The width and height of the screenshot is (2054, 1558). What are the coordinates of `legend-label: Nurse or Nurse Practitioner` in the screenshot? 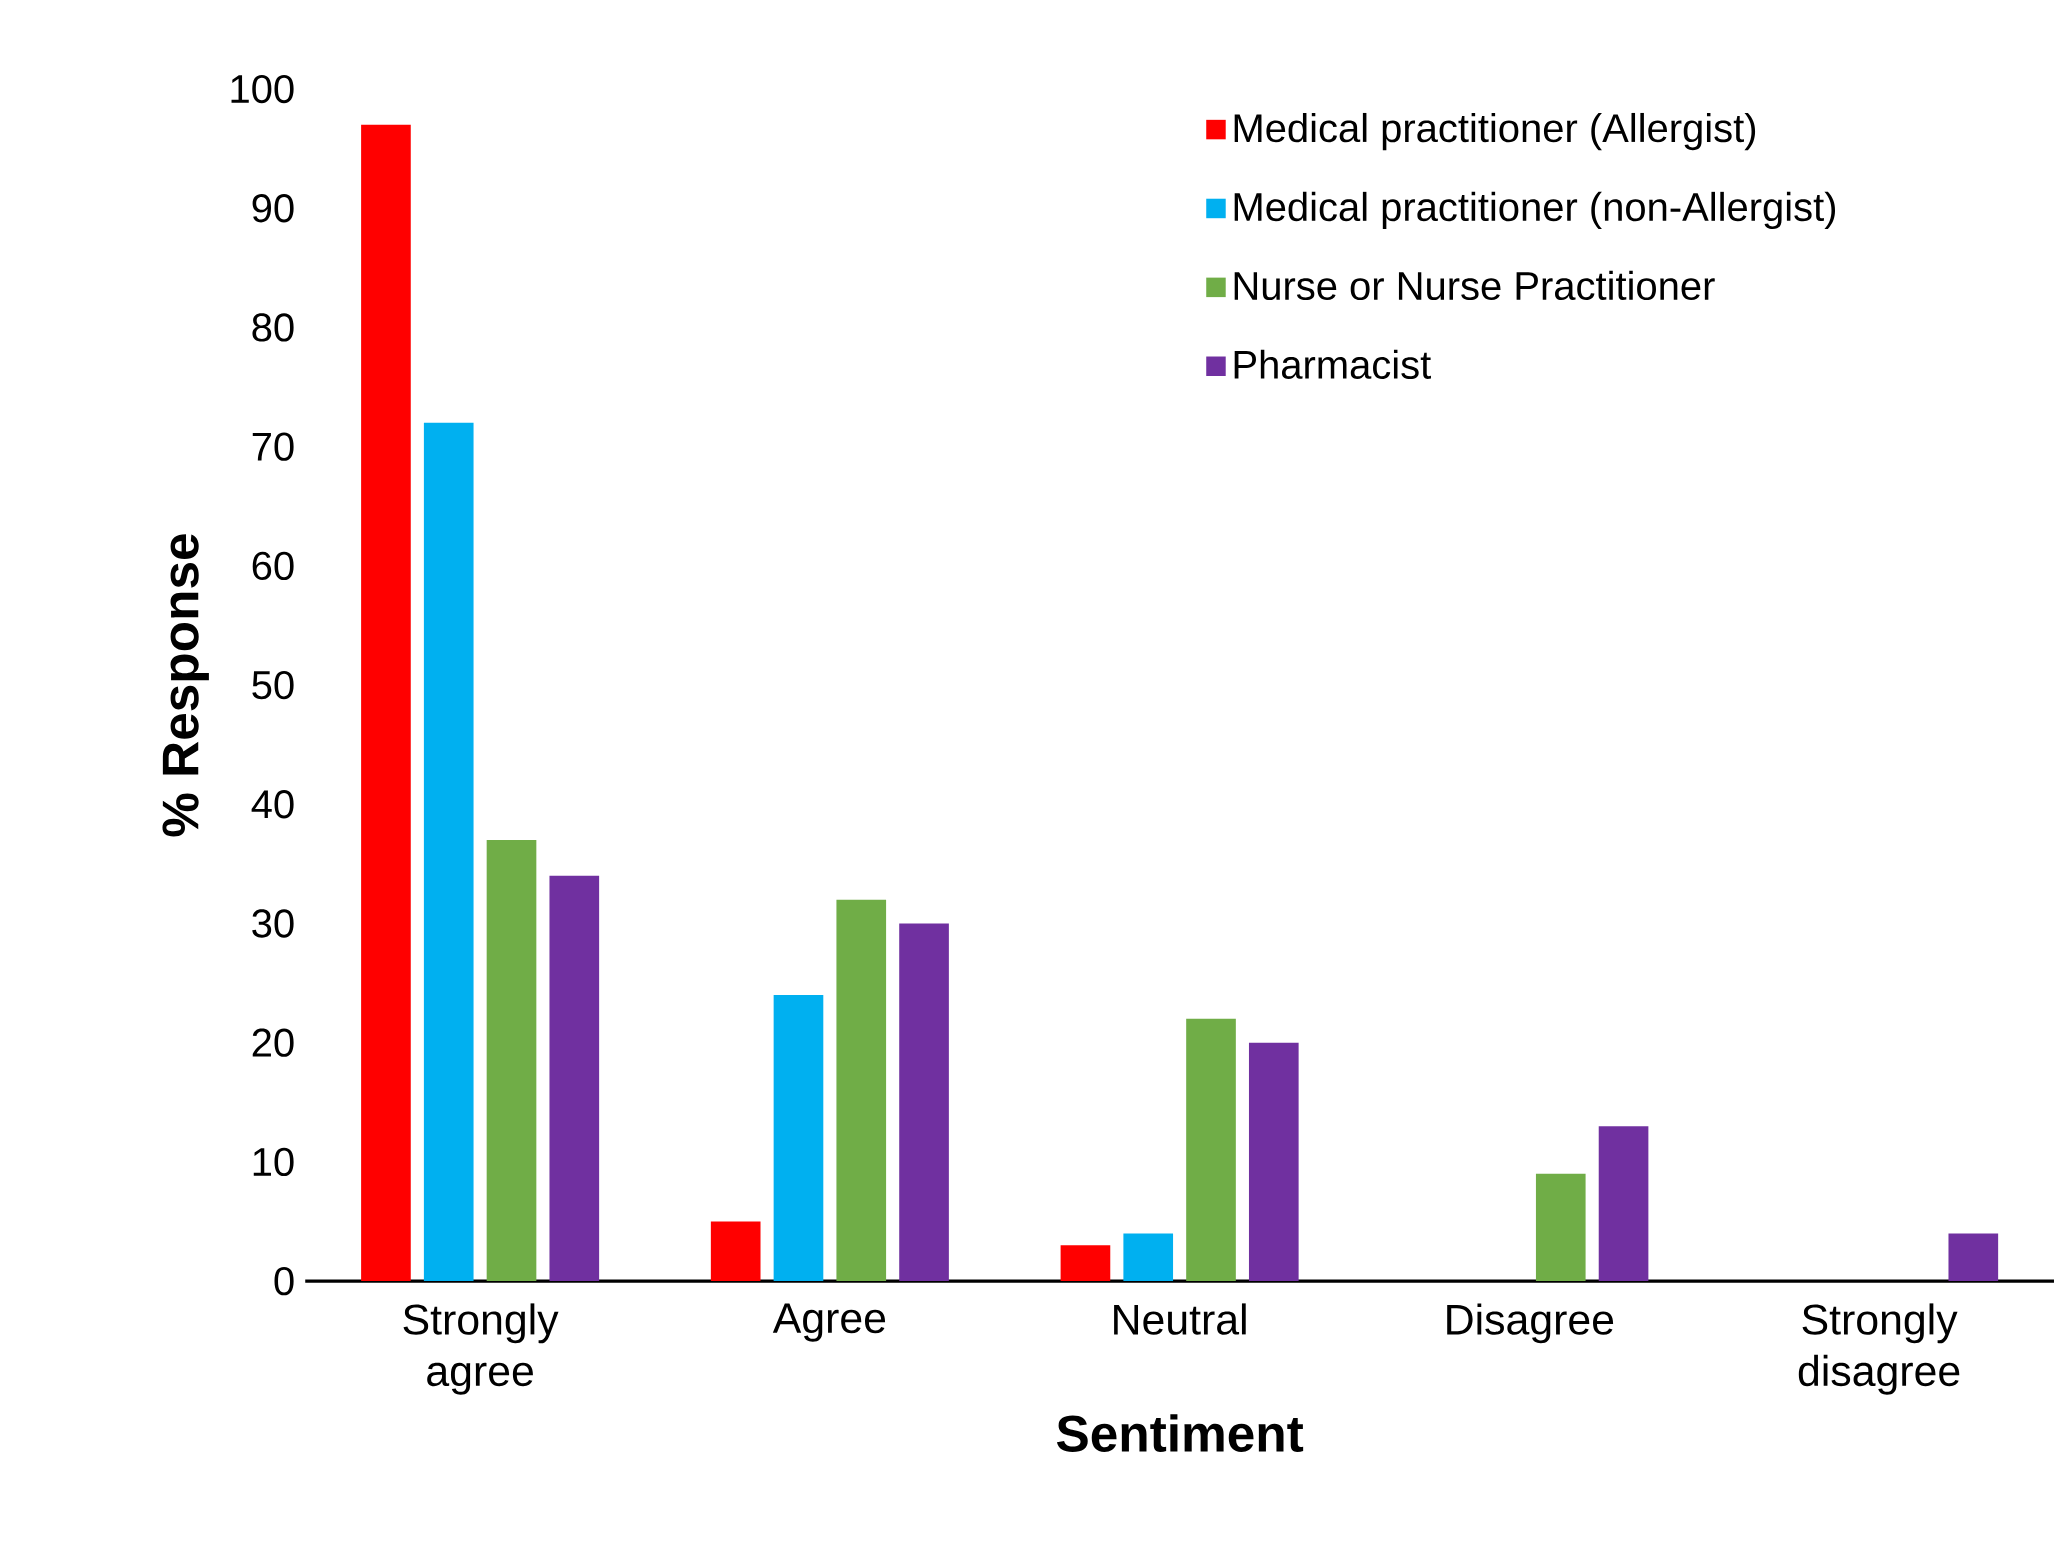 It's located at (1474, 285).